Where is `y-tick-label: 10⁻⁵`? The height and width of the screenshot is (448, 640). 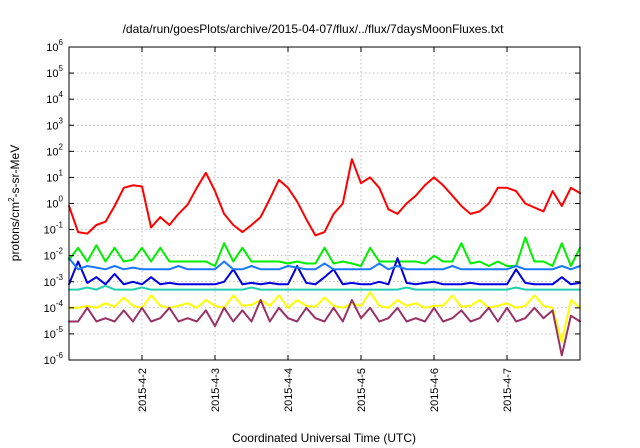 y-tick-label: 10⁻⁵ is located at coordinates (54, 333).